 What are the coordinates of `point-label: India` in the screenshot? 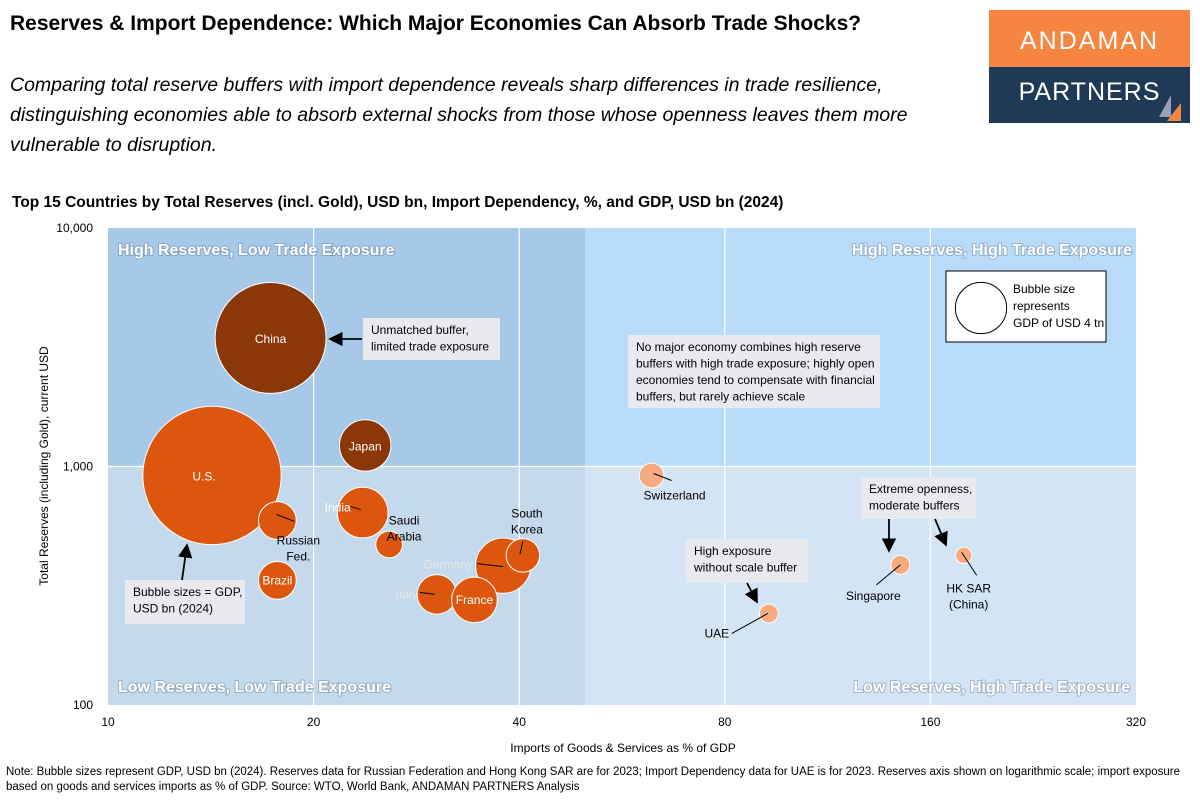 It's located at (338, 508).